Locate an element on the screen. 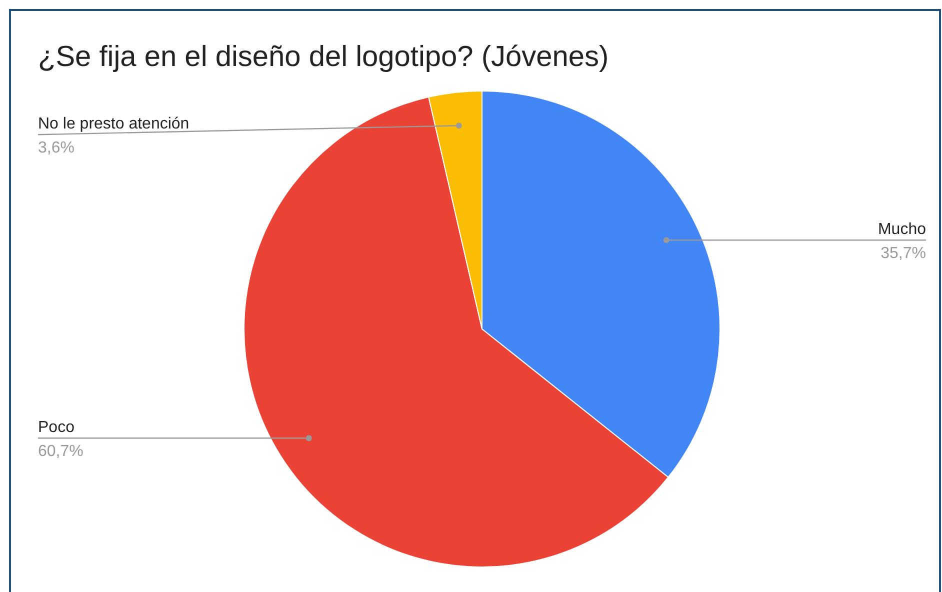 The height and width of the screenshot is (592, 942). slice-label: Mucho is located at coordinates (902, 229).